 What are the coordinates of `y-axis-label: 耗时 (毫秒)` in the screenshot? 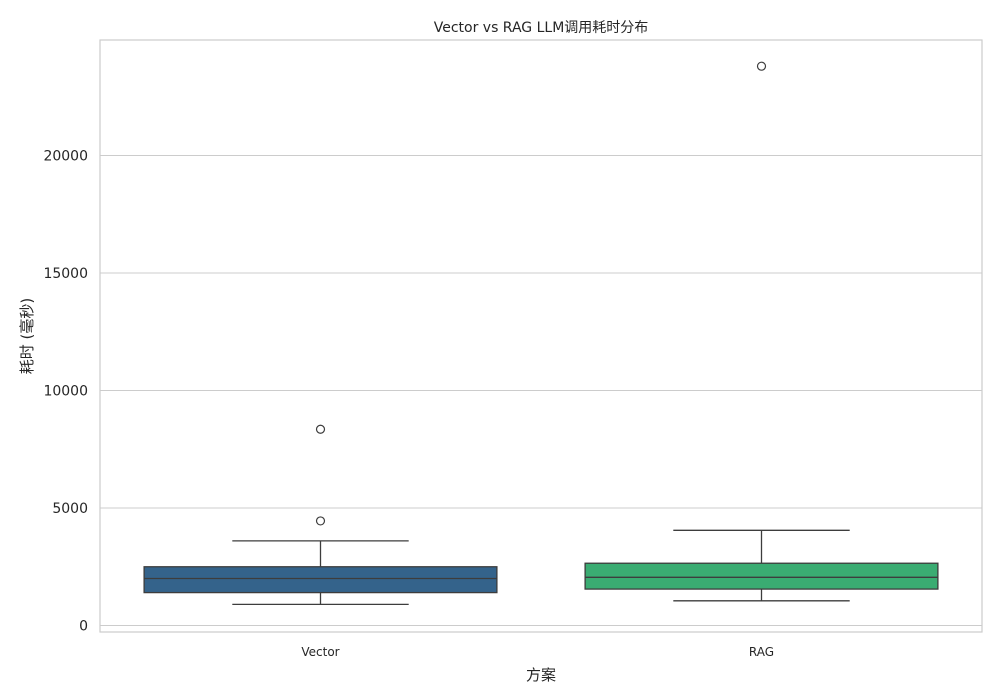 It's located at (27, 336).